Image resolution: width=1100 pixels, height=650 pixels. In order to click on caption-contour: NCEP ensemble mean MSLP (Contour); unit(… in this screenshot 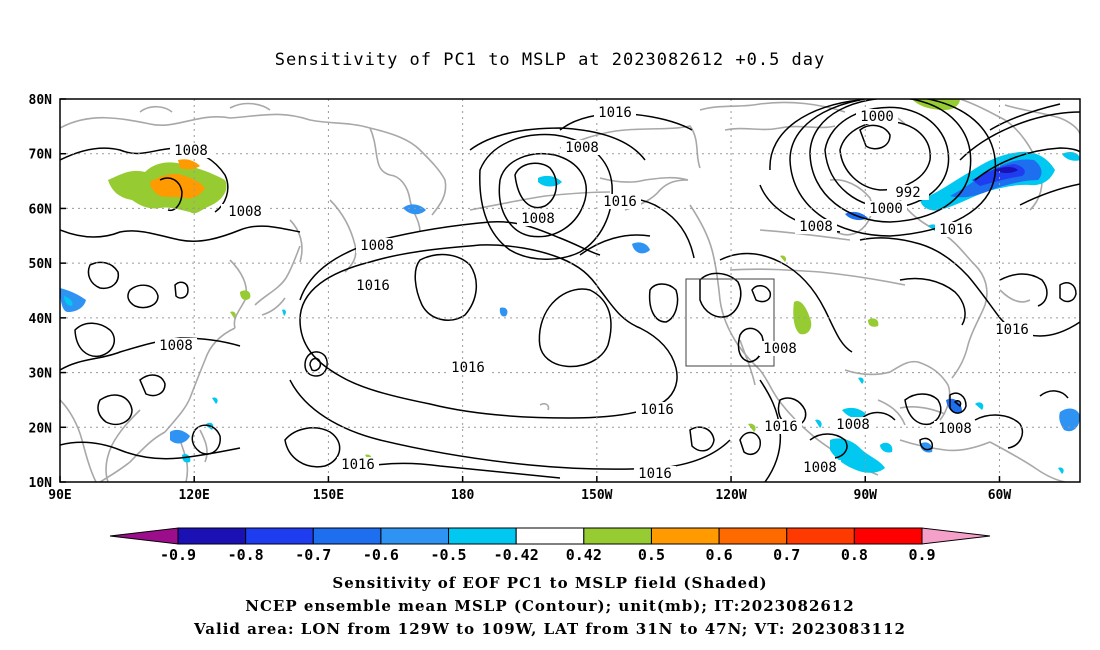, I will do `click(550, 606)`.